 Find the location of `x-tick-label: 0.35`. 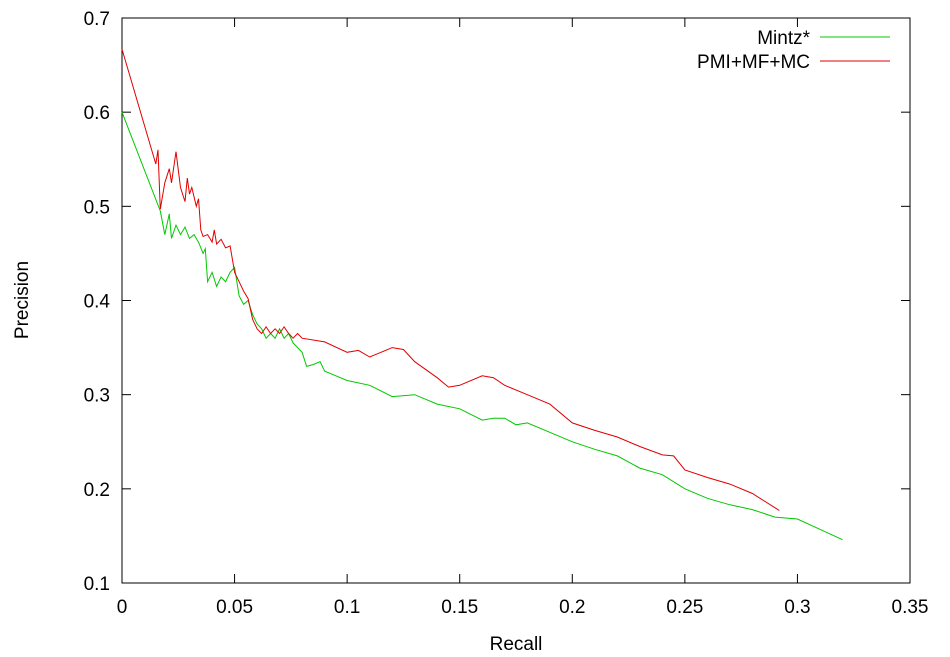

x-tick-label: 0.35 is located at coordinates (910, 607).